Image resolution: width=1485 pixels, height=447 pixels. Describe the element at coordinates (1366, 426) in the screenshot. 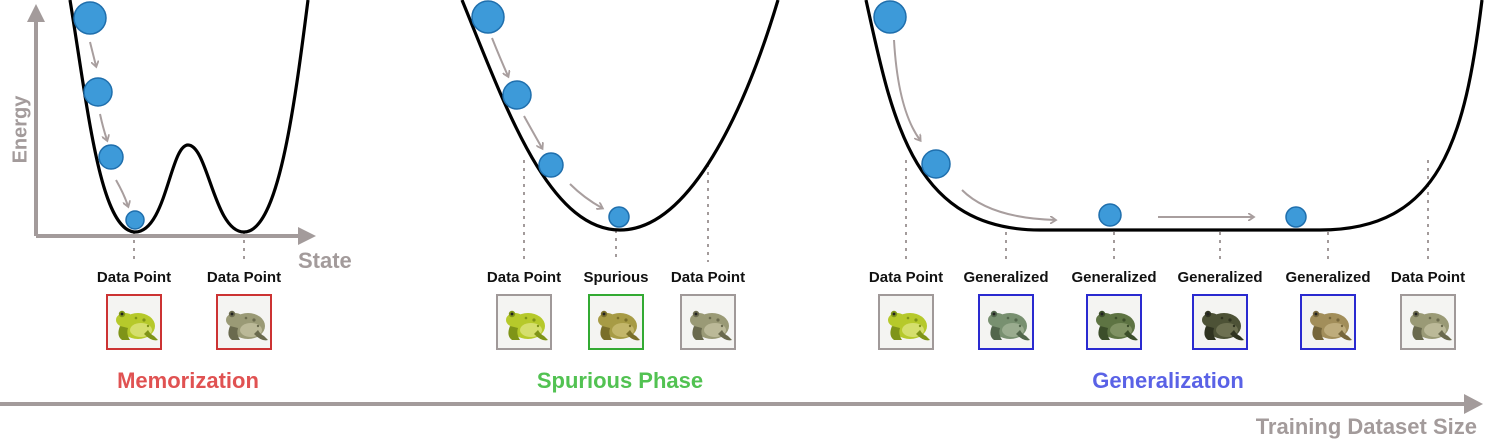

I see `dataset-axis-label: Training Dataset Size` at that location.